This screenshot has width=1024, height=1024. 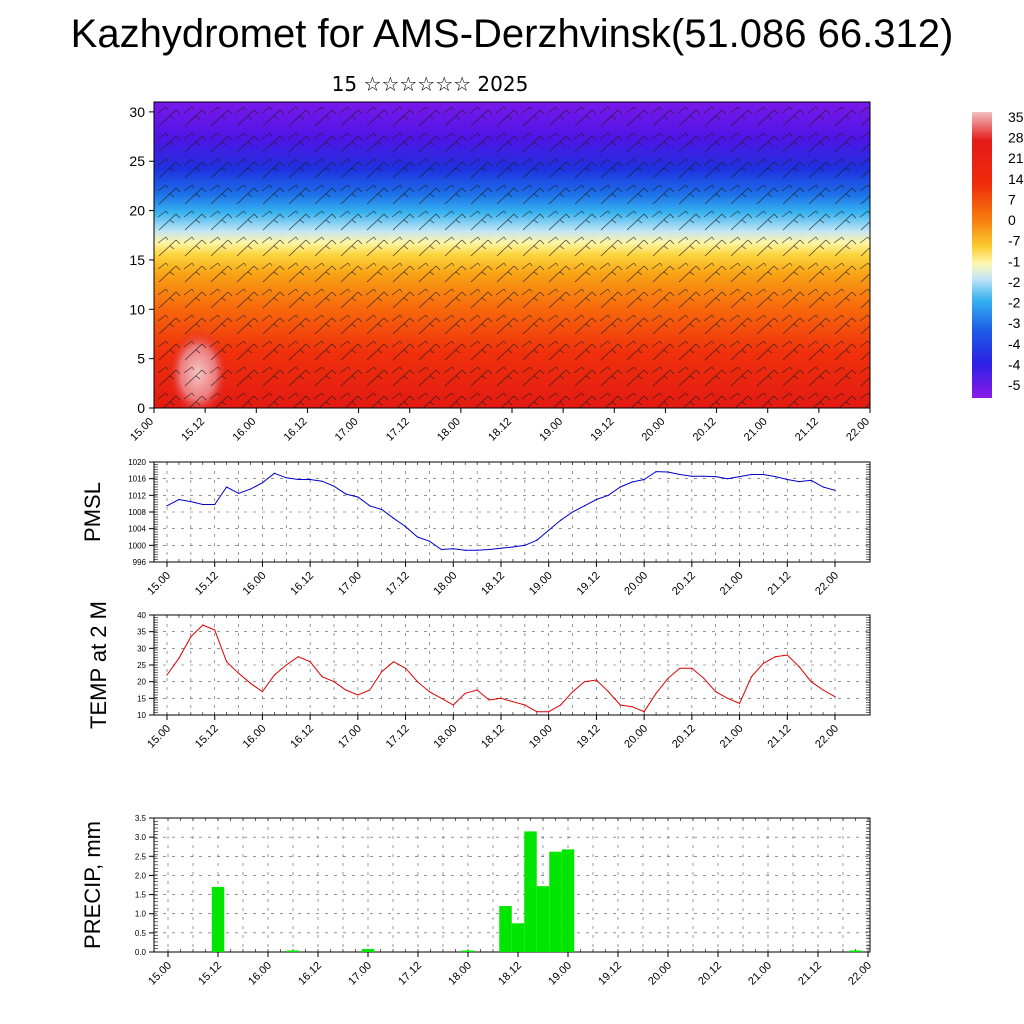 I want to click on pmsl-grid, so click(x=512, y=512).